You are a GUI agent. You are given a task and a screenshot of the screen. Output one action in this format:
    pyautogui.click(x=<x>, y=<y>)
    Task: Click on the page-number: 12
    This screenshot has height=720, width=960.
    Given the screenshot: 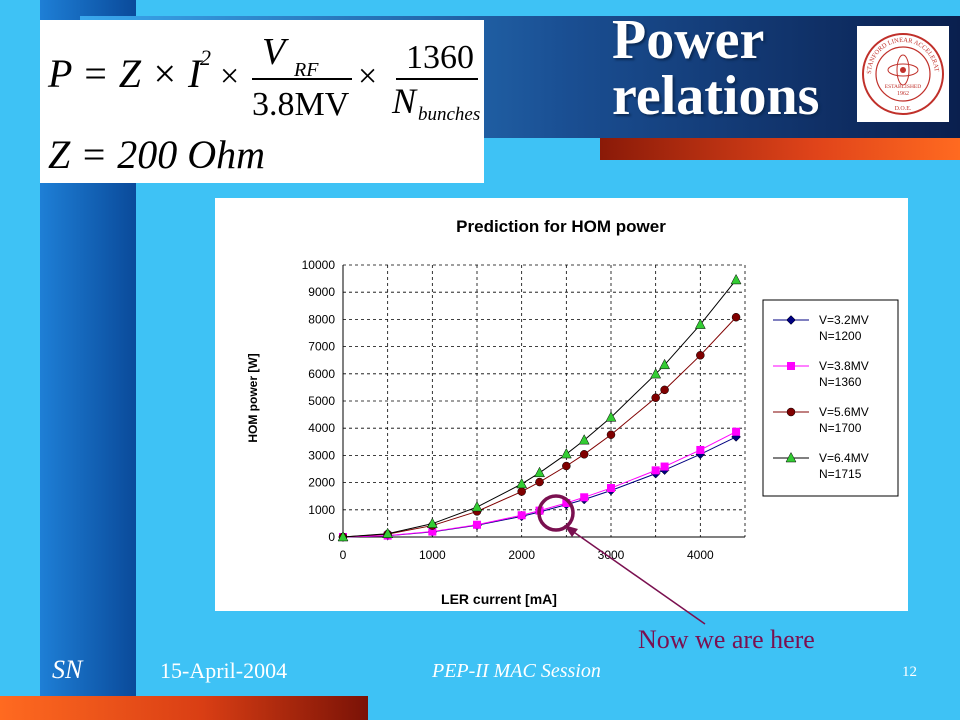 What is the action you would take?
    pyautogui.click(x=909, y=672)
    